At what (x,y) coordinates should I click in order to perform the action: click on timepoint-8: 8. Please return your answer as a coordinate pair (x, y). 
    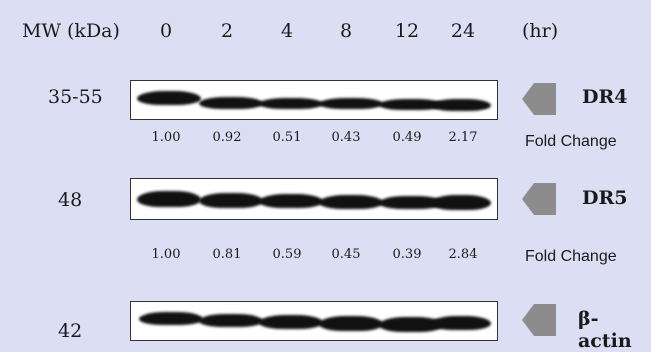
    Looking at the image, I should click on (346, 31).